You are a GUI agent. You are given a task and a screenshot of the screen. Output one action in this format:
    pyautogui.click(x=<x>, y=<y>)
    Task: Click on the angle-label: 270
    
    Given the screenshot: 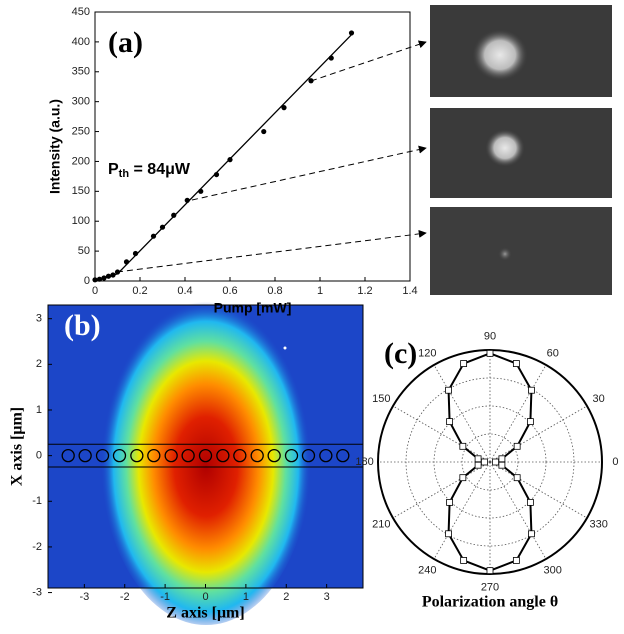 What is the action you would take?
    pyautogui.click(x=490, y=587)
    